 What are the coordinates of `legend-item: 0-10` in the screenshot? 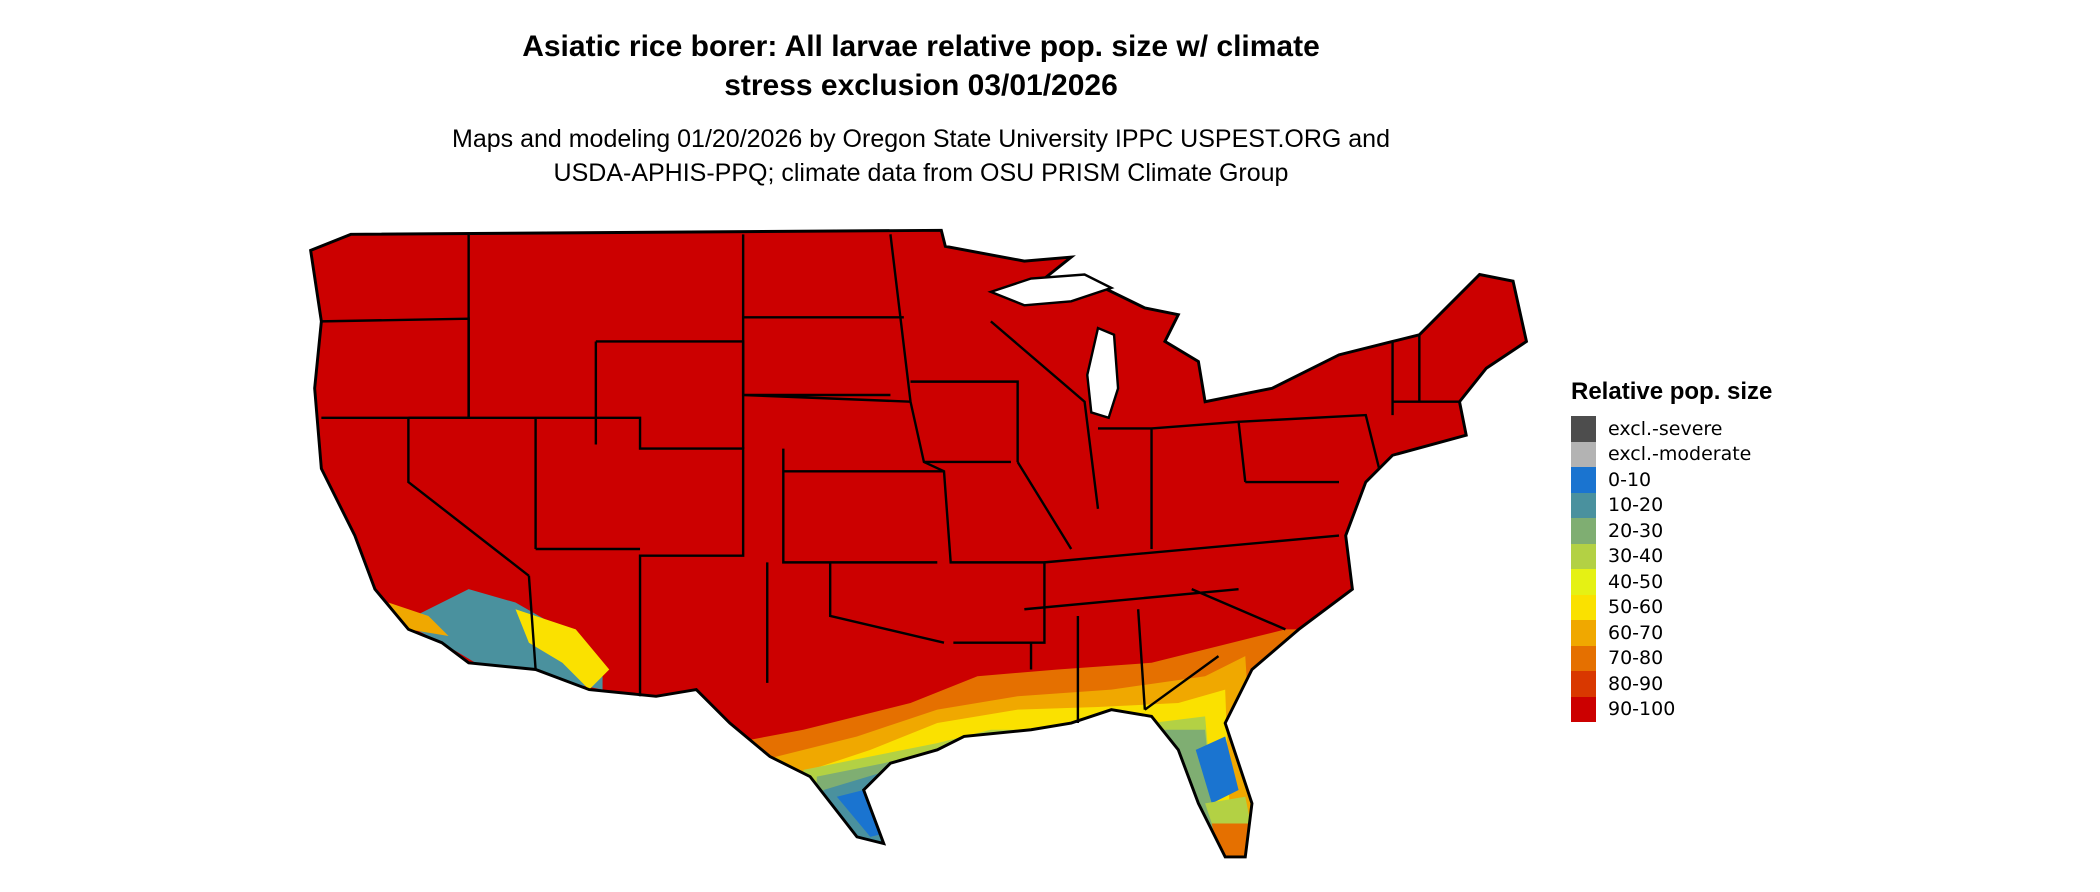 It's located at (1671, 480).